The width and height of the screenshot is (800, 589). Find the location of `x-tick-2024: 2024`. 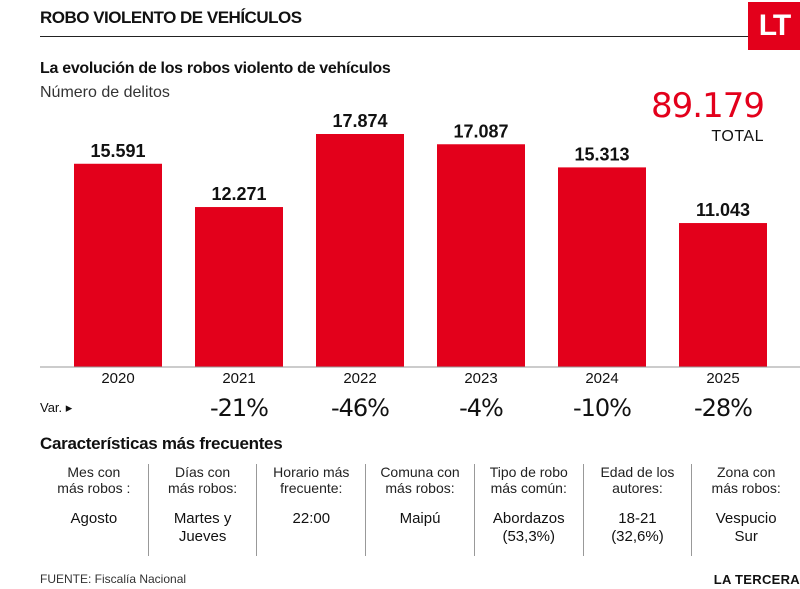

x-tick-2024: 2024 is located at coordinates (601, 378).